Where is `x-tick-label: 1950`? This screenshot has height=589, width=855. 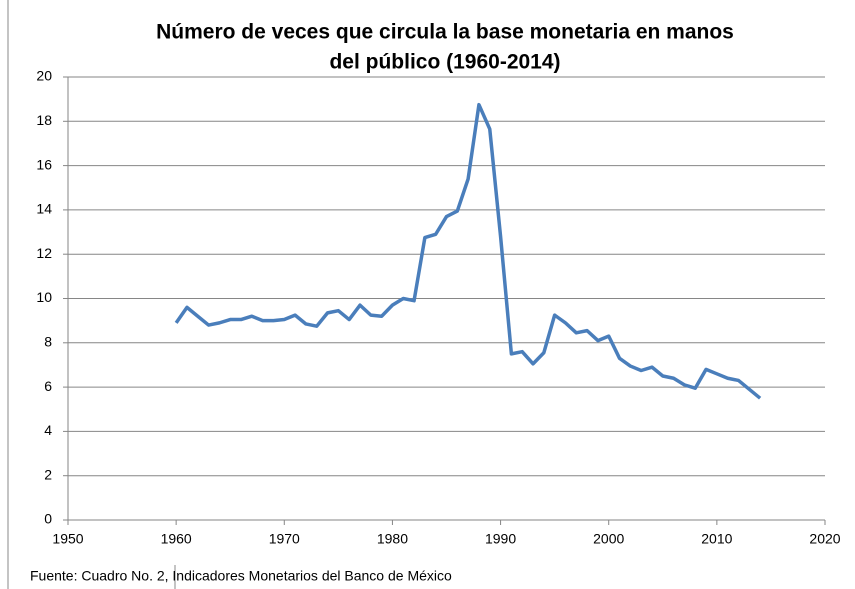 x-tick-label: 1950 is located at coordinates (67, 539).